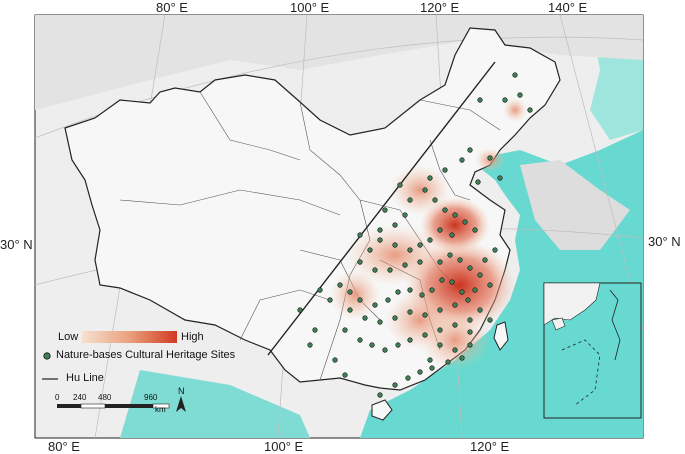 This screenshot has width=685, height=454. What do you see at coordinates (64, 446) in the screenshot?
I see `bottom-lon-label-80: 80° E` at bounding box center [64, 446].